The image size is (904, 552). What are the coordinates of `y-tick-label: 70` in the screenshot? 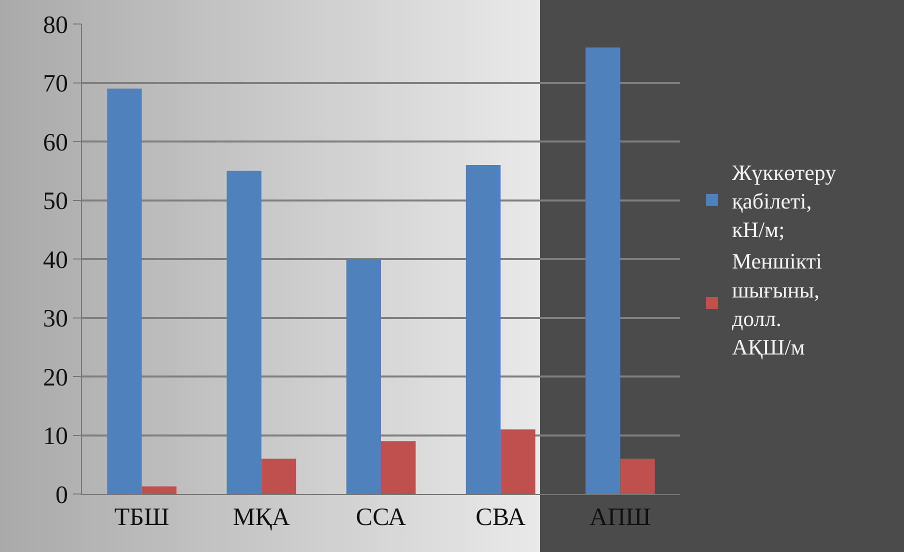 It's located at (55, 84).